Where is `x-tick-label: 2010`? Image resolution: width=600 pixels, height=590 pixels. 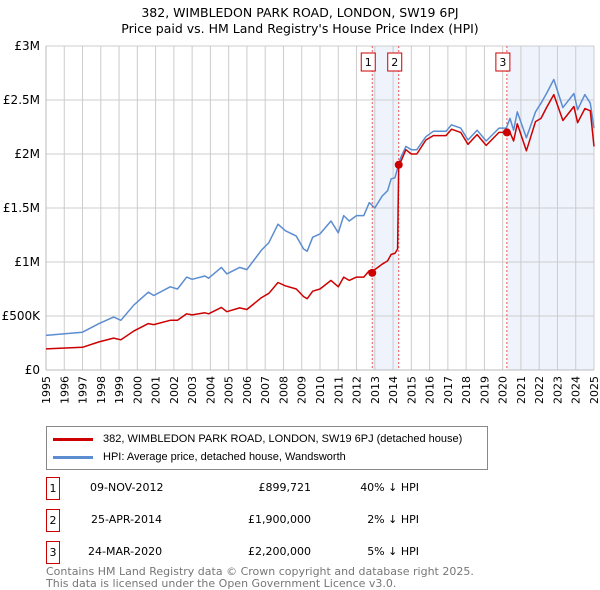 x-tick-label: 2010 is located at coordinates (320, 390).